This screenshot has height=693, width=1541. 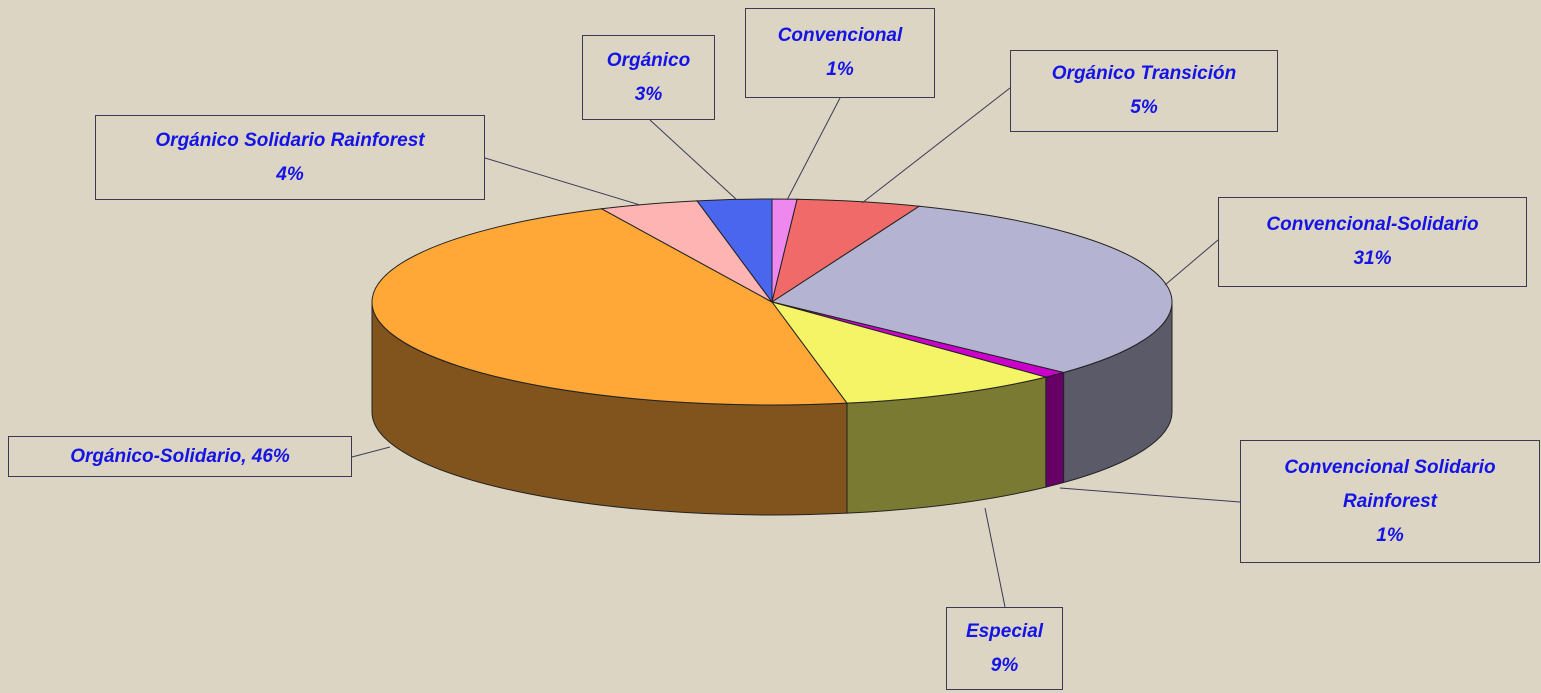 I want to click on data-label: Convencional Solidario Rainforest 1%, so click(x=1390, y=501).